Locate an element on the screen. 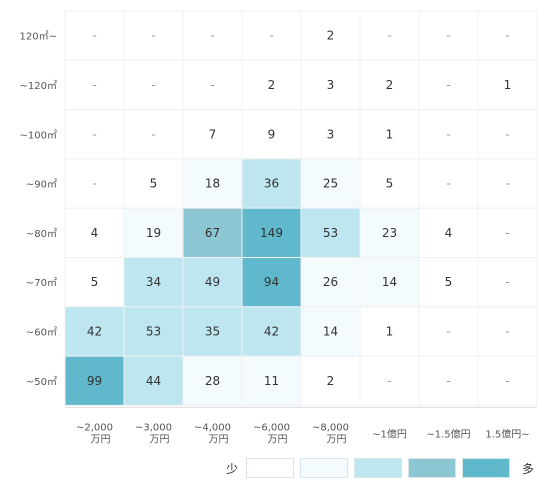 The image size is (556, 490). cell-value-label: 7 is located at coordinates (213, 134).